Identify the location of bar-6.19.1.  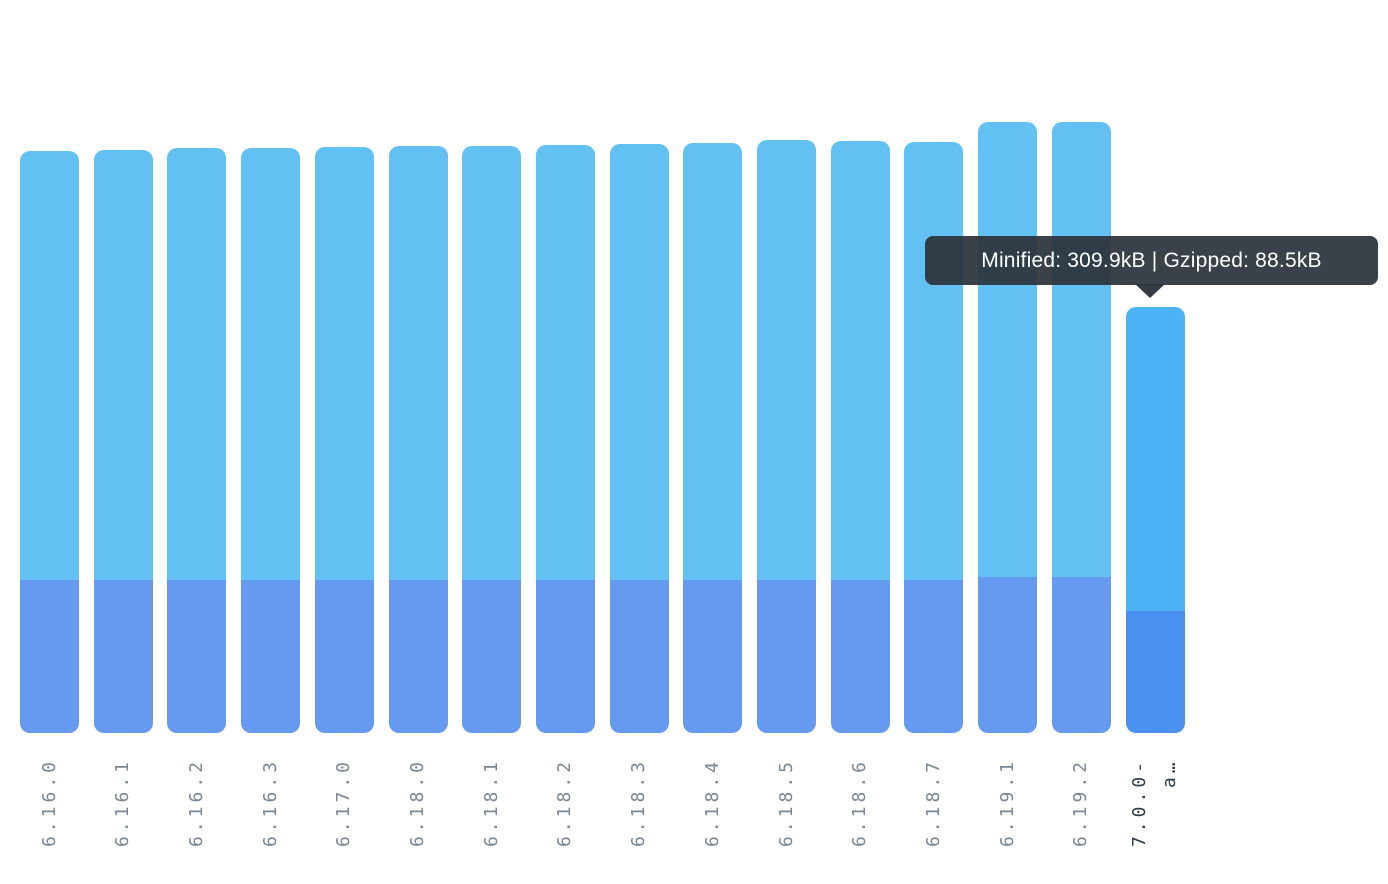
(1008, 427).